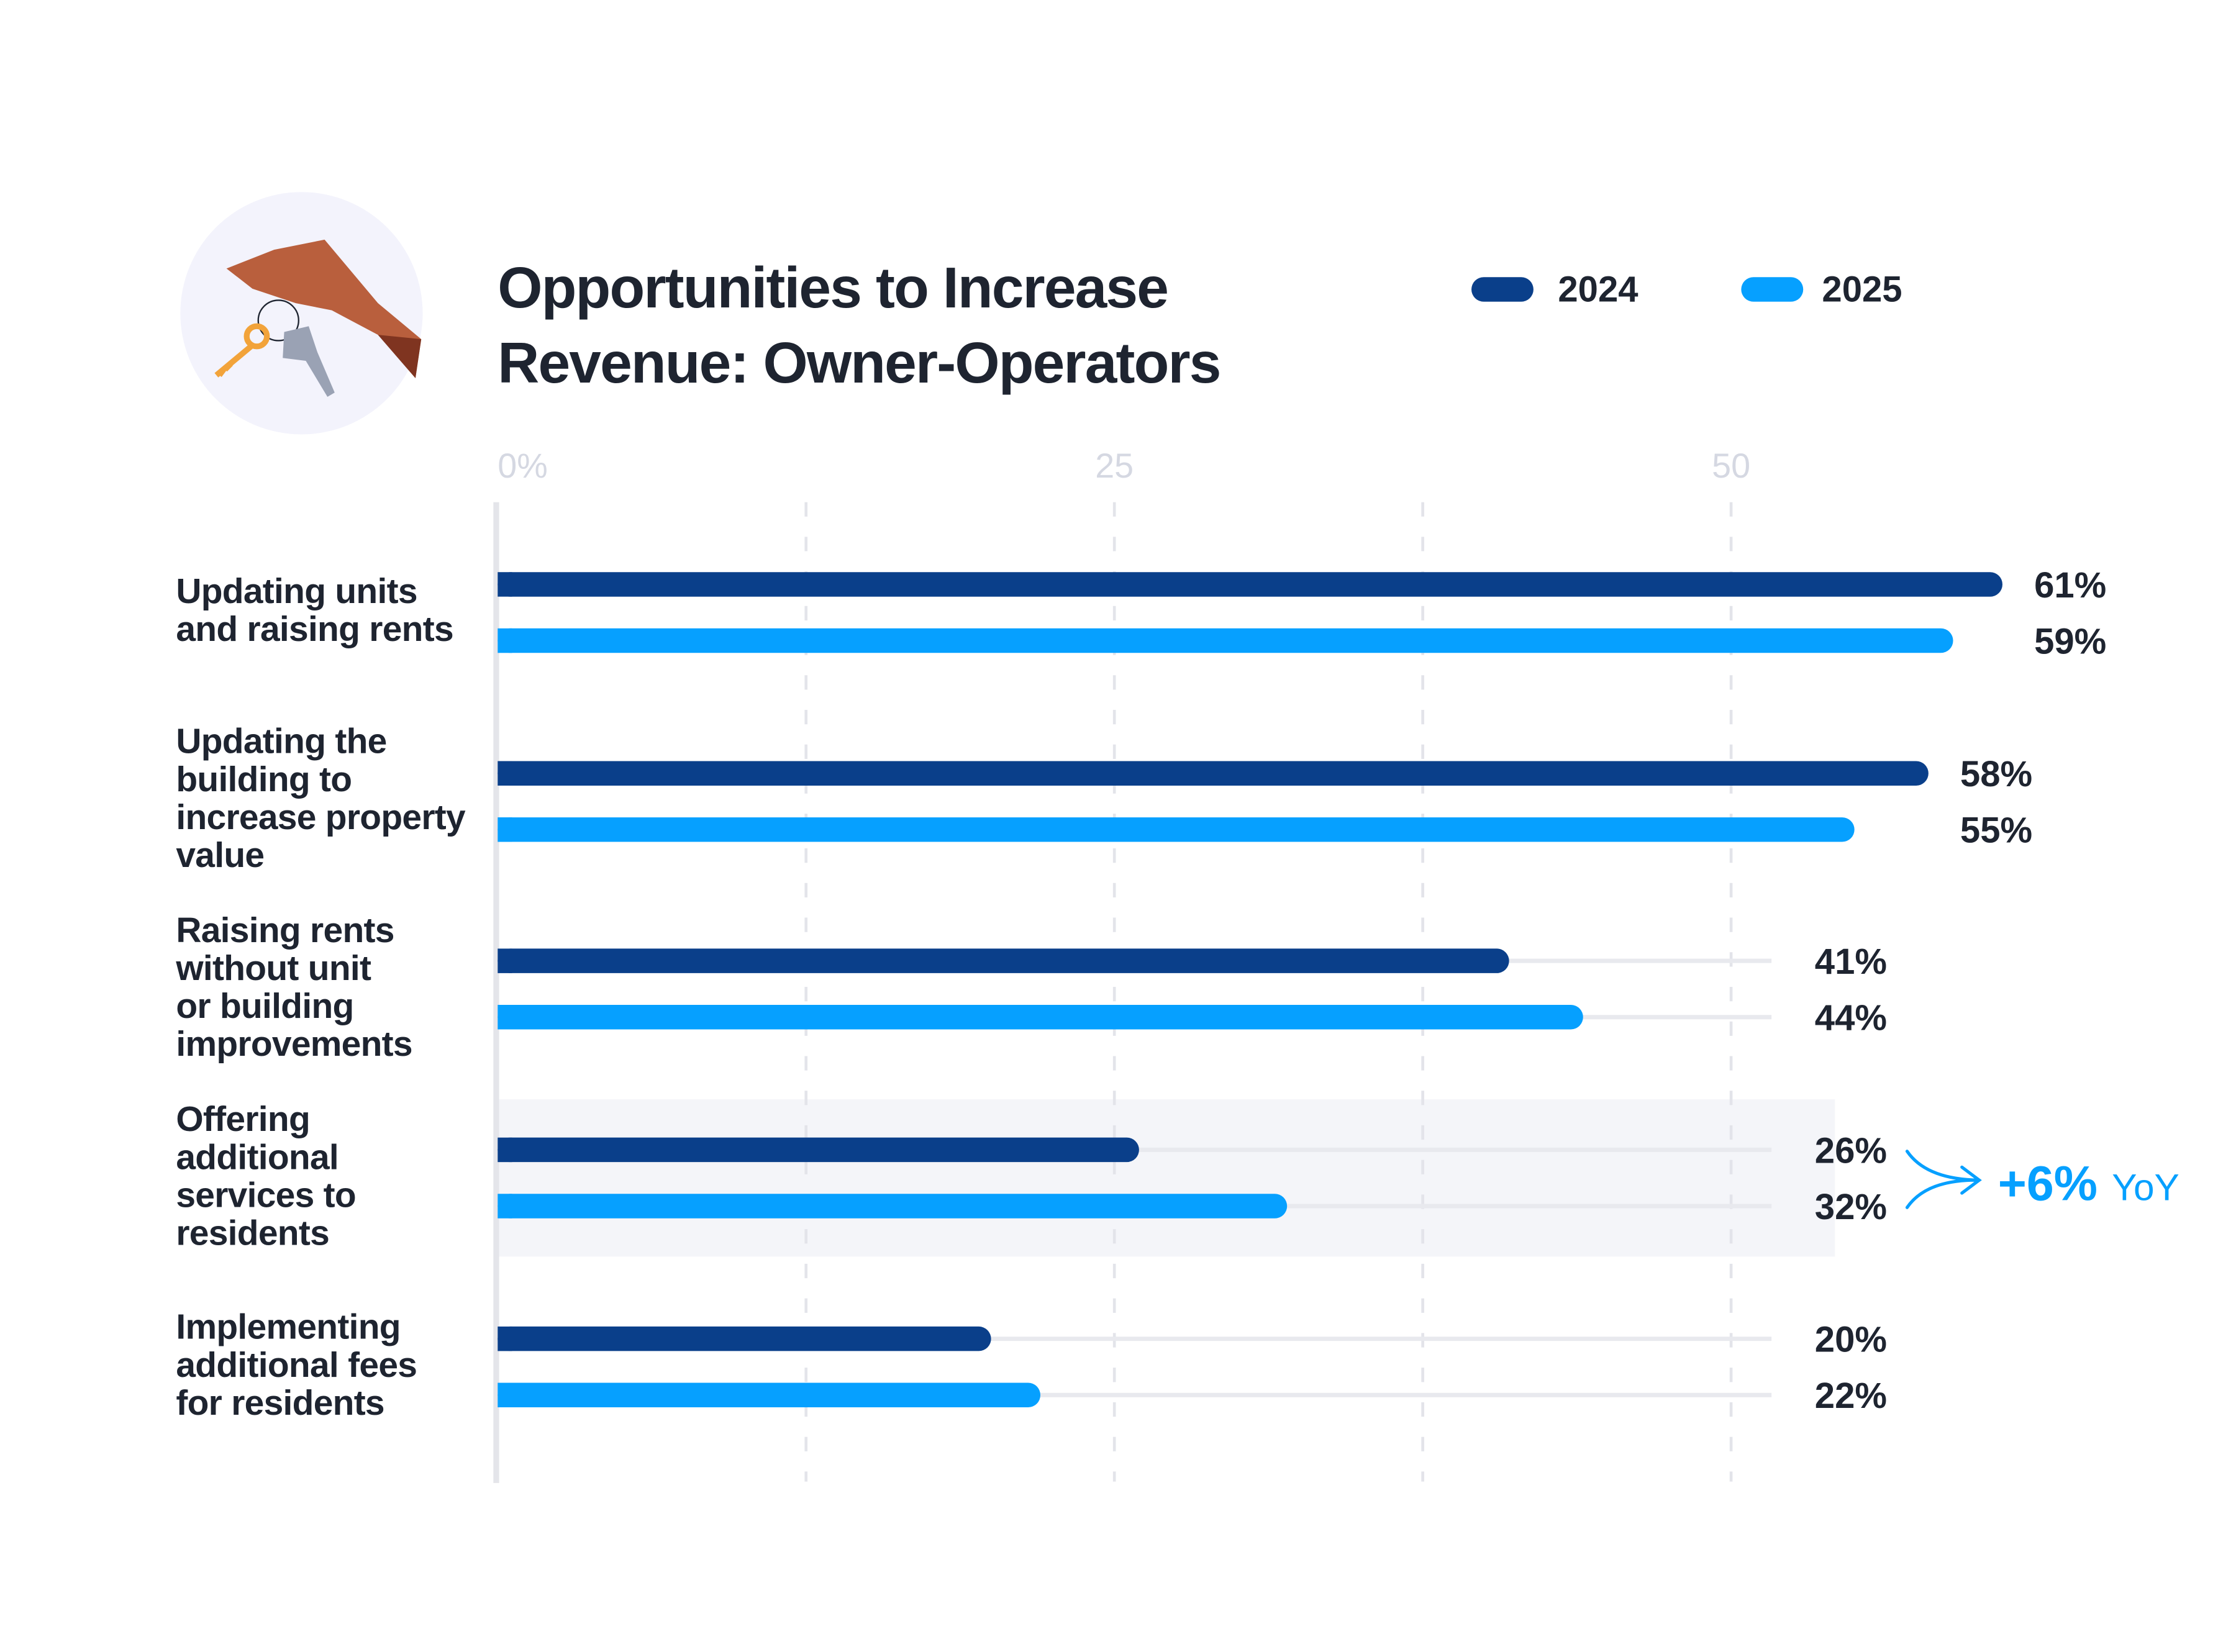 This screenshot has width=2236, height=1652. Describe the element at coordinates (1943, 1179) in the screenshot. I see `arrow-icon` at that location.